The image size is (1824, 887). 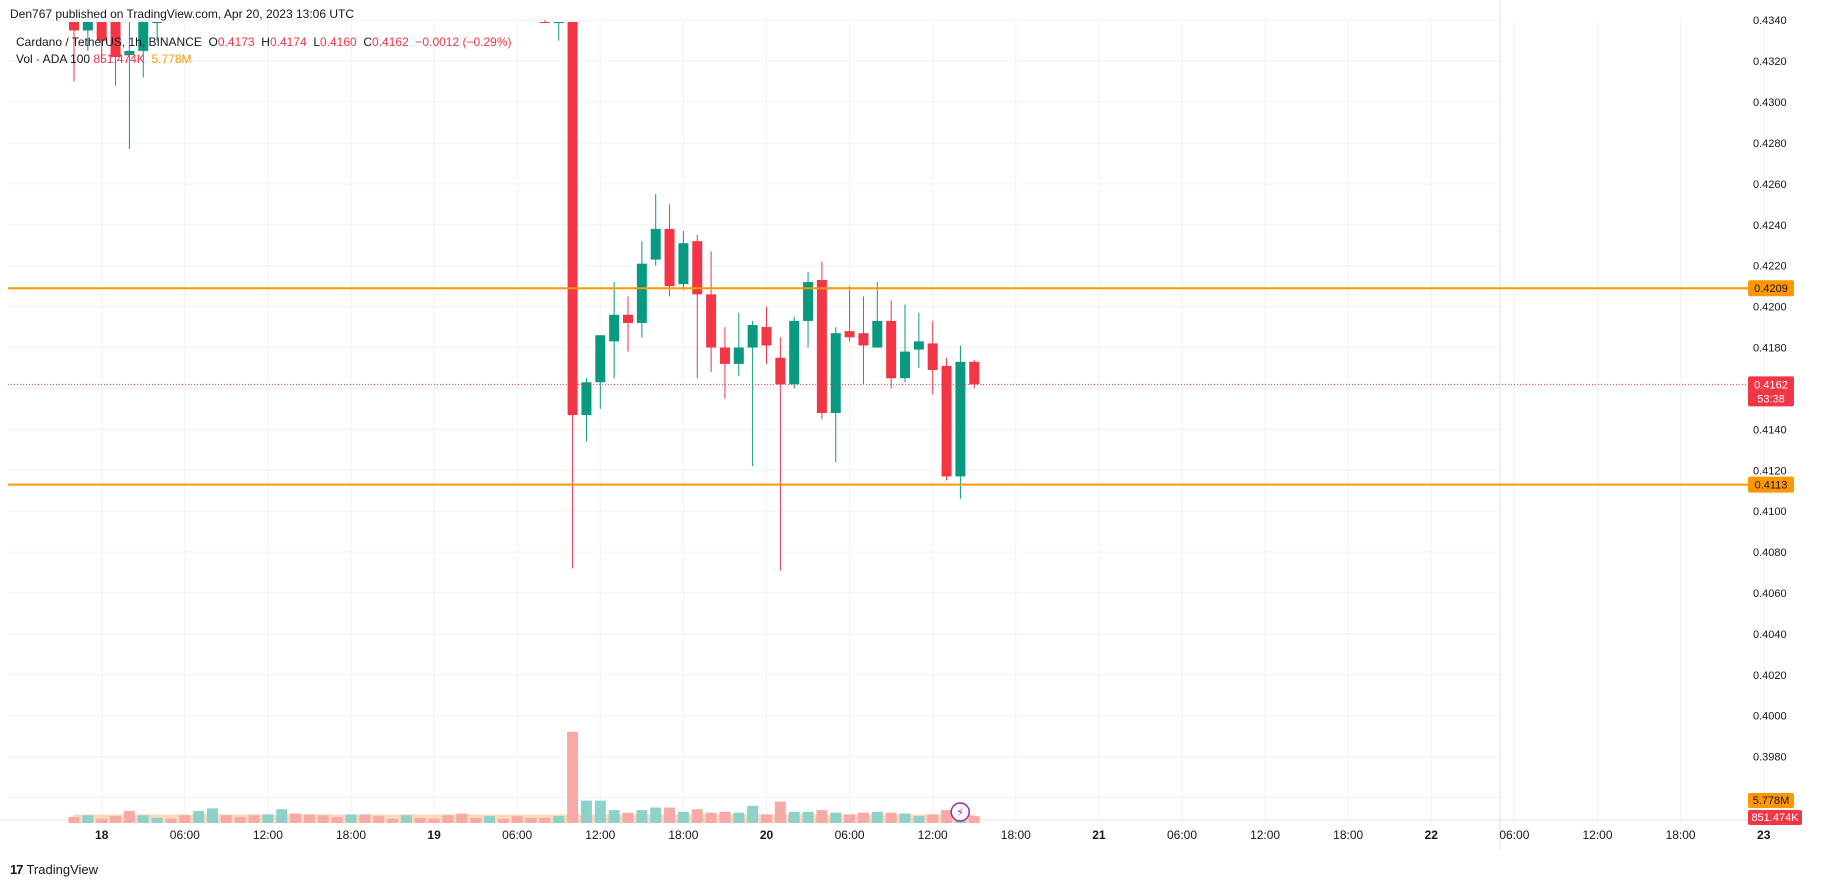 What do you see at coordinates (1770, 144) in the screenshot?
I see `price-tick-label: 0.4280` at bounding box center [1770, 144].